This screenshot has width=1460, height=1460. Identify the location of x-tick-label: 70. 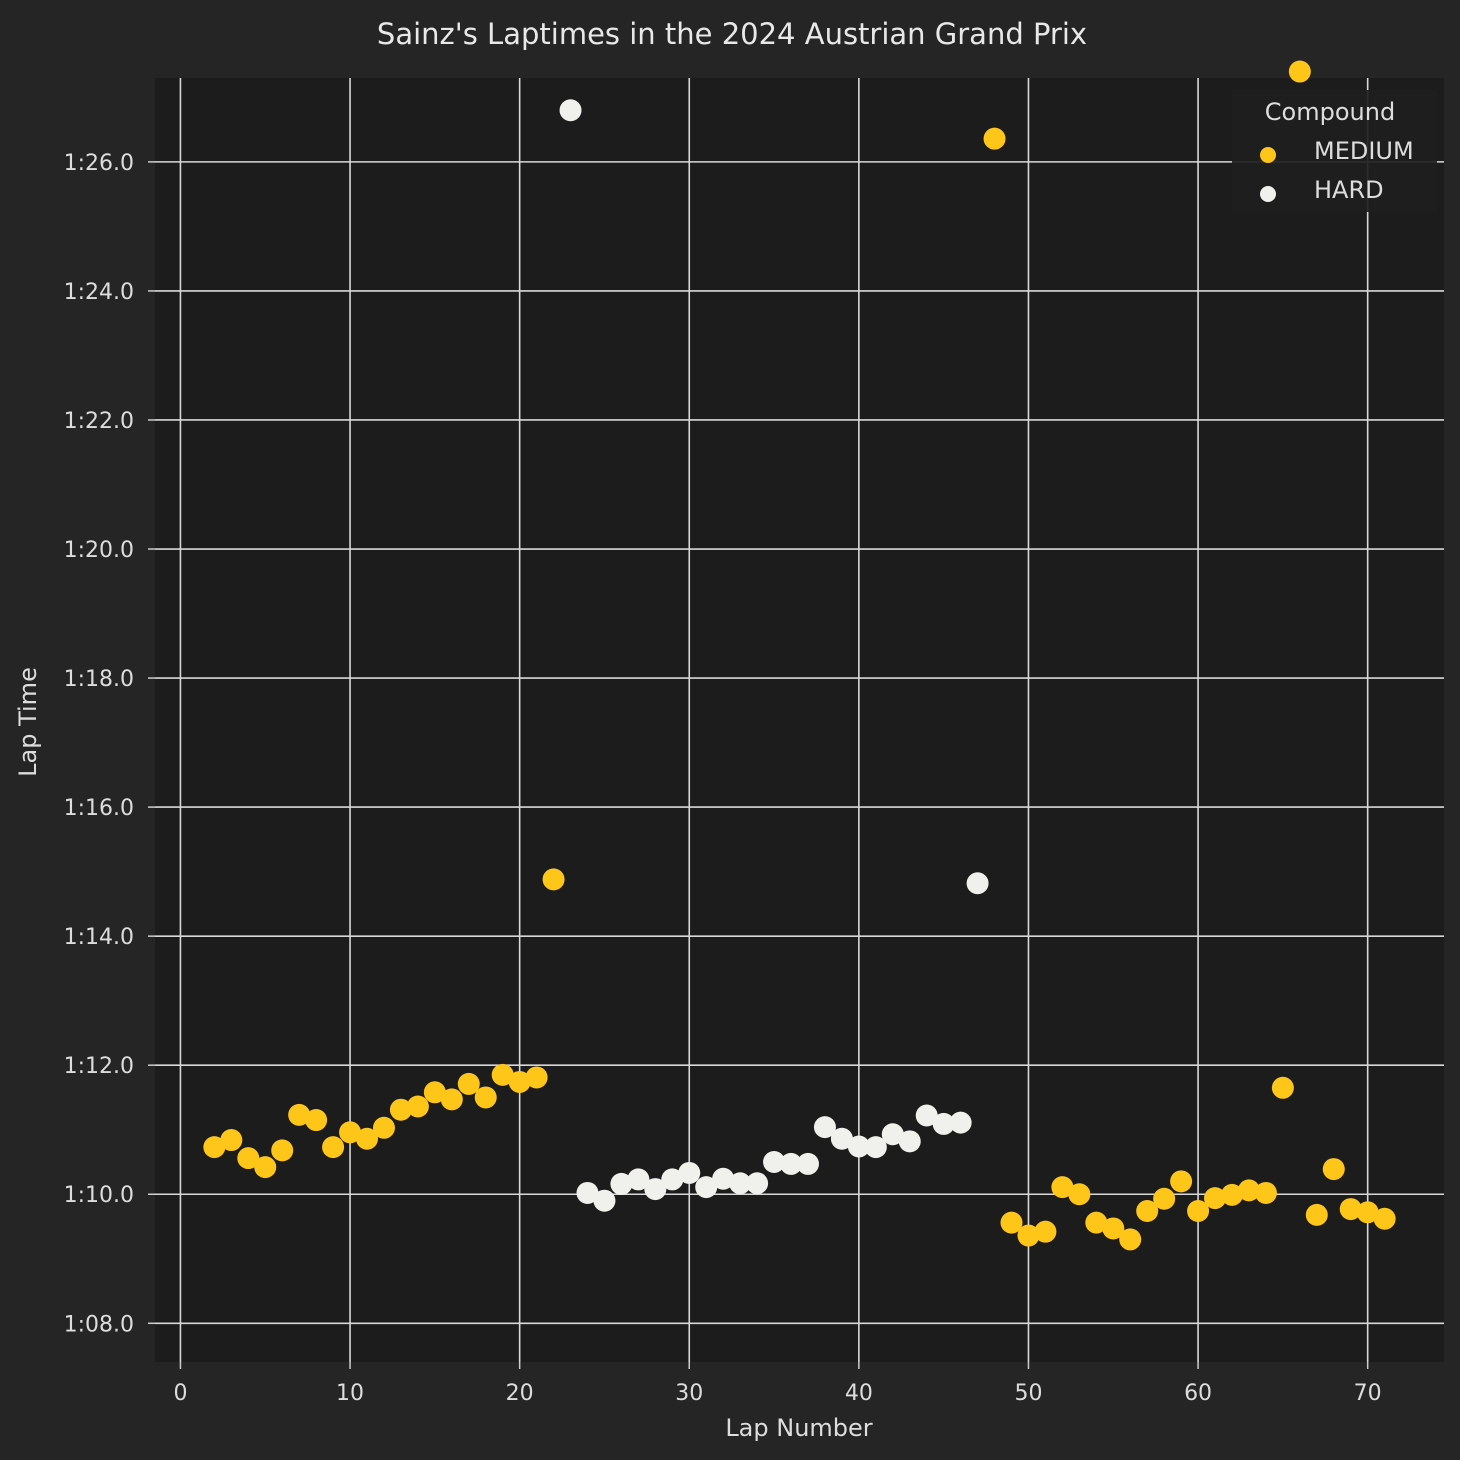
(1368, 1393).